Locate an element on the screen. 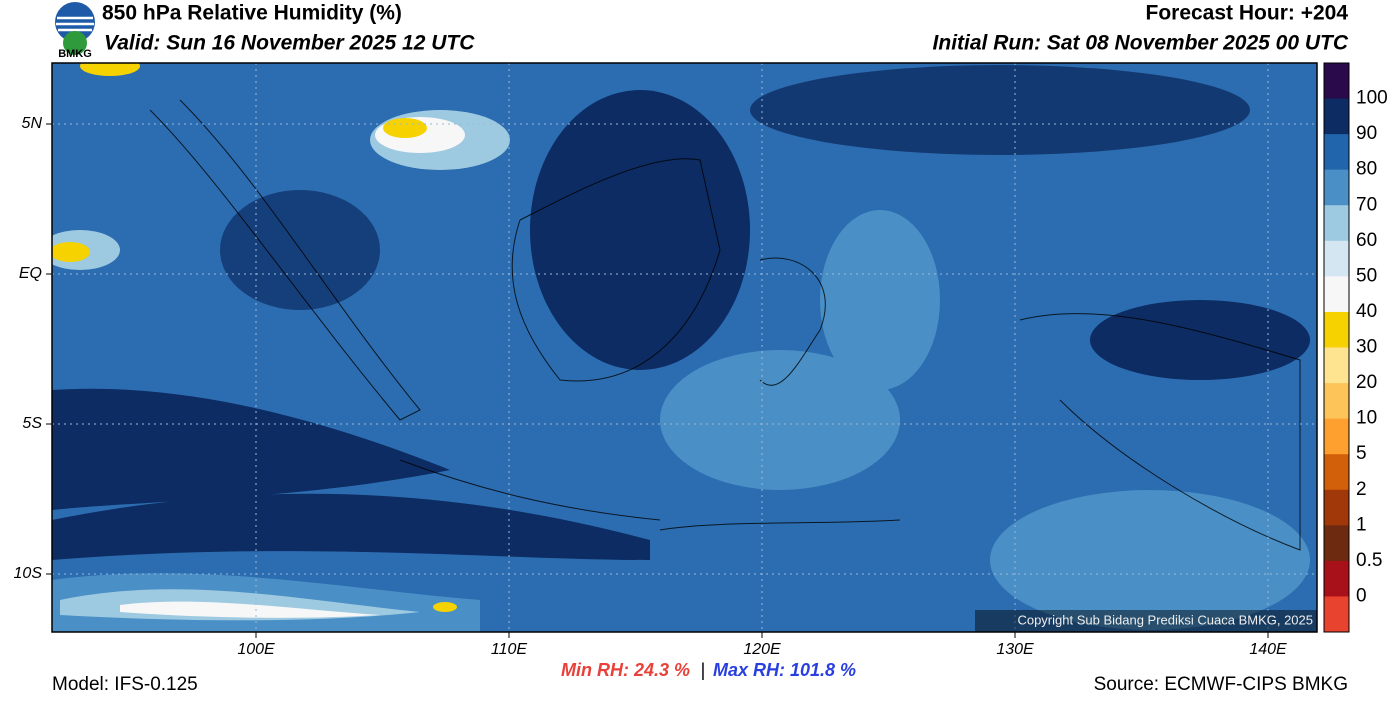 Image resolution: width=1400 pixels, height=709 pixels. colorbar-label: 50 is located at coordinates (1366, 275).